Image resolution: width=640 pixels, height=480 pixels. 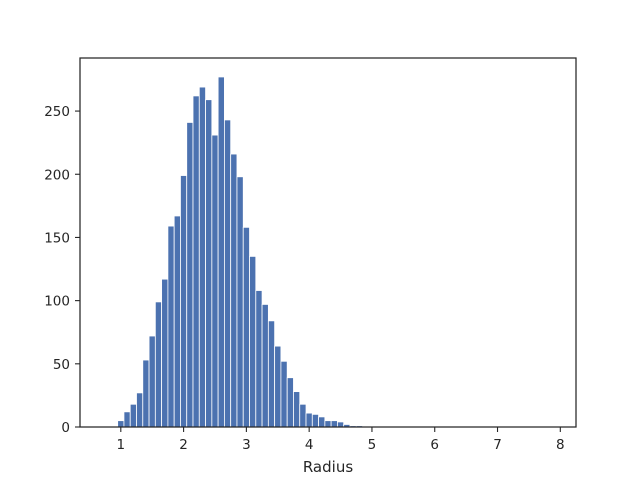 I want to click on x-tick-label: 1, so click(x=121, y=445).